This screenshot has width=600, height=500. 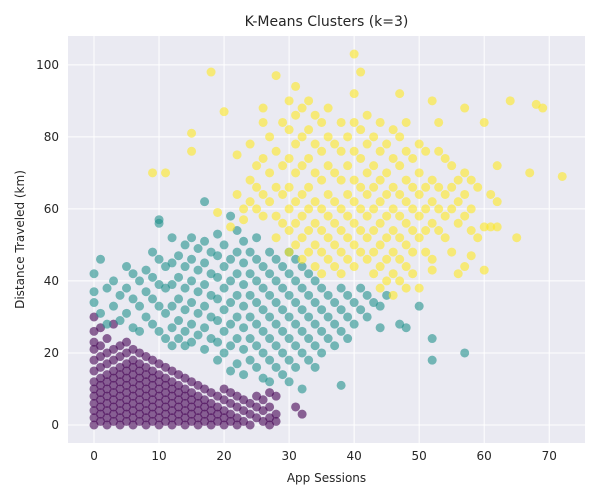 What do you see at coordinates (549, 456) in the screenshot?
I see `x-tick-label: 70` at bounding box center [549, 456].